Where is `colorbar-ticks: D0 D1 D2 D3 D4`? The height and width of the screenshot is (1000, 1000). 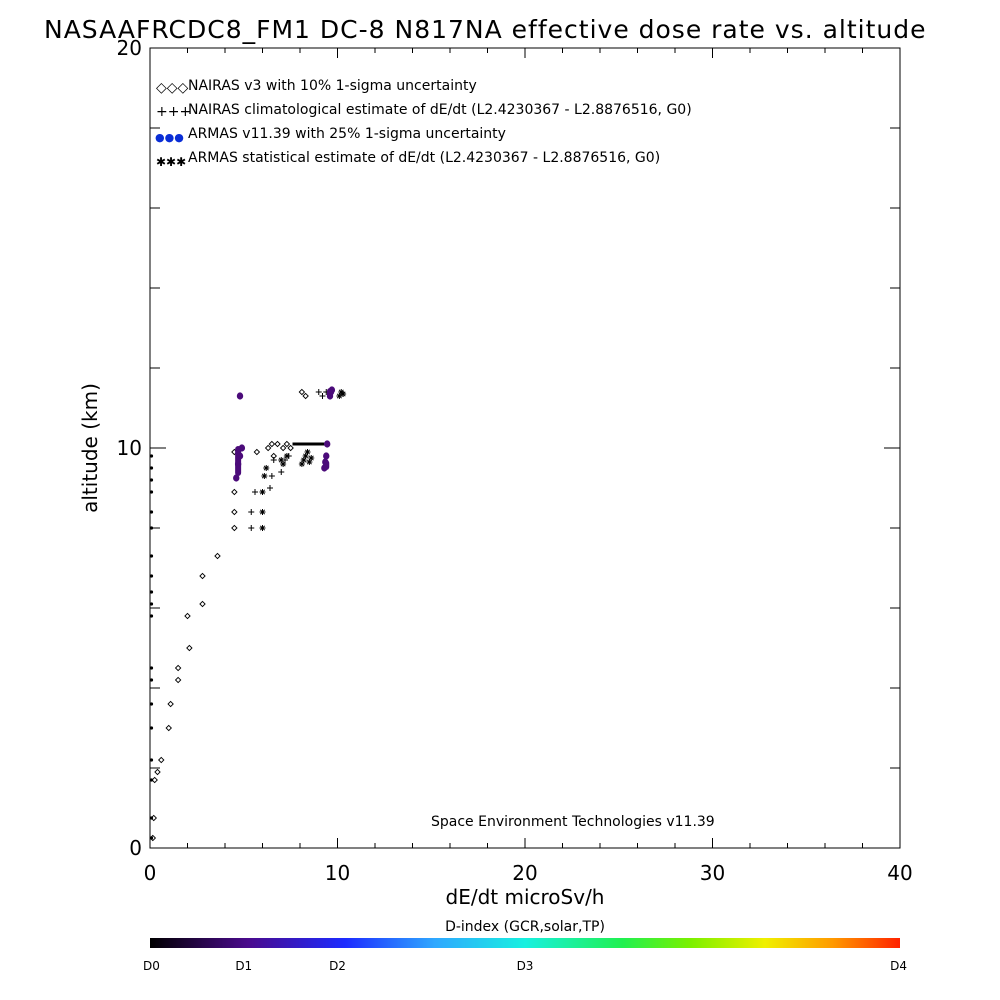
colorbar-ticks: D0 D1 D2 D3 D4 is located at coordinates (525, 966).